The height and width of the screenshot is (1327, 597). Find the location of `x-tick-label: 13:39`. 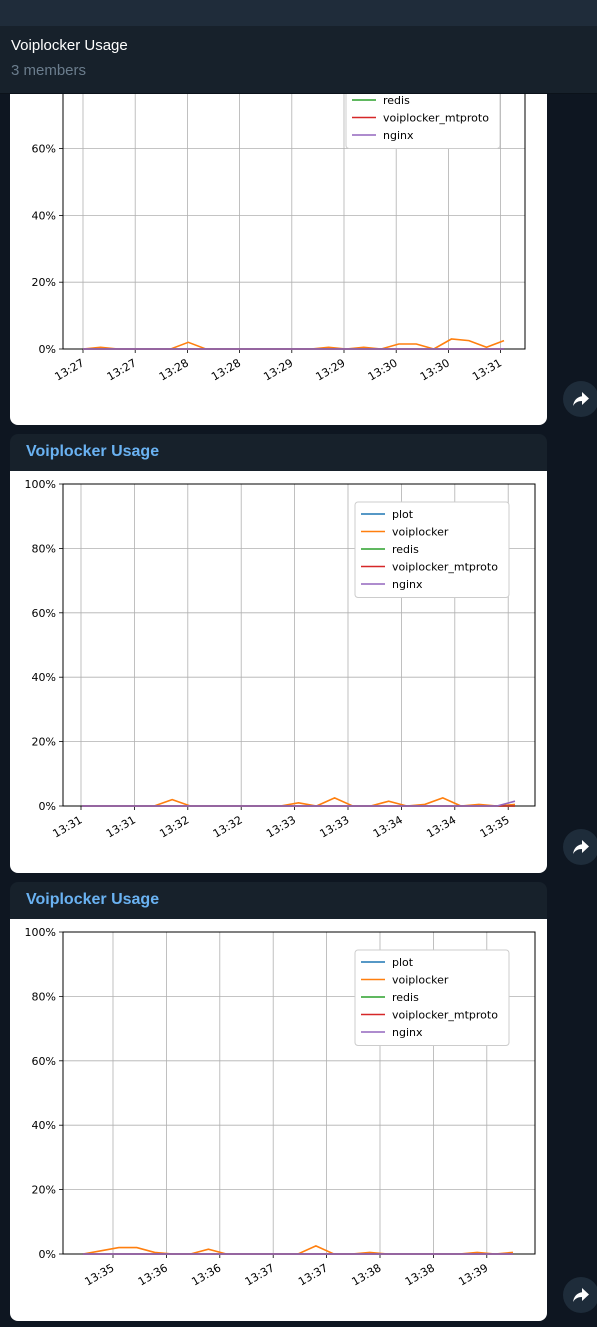

x-tick-label: 13:39 is located at coordinates (473, 1274).